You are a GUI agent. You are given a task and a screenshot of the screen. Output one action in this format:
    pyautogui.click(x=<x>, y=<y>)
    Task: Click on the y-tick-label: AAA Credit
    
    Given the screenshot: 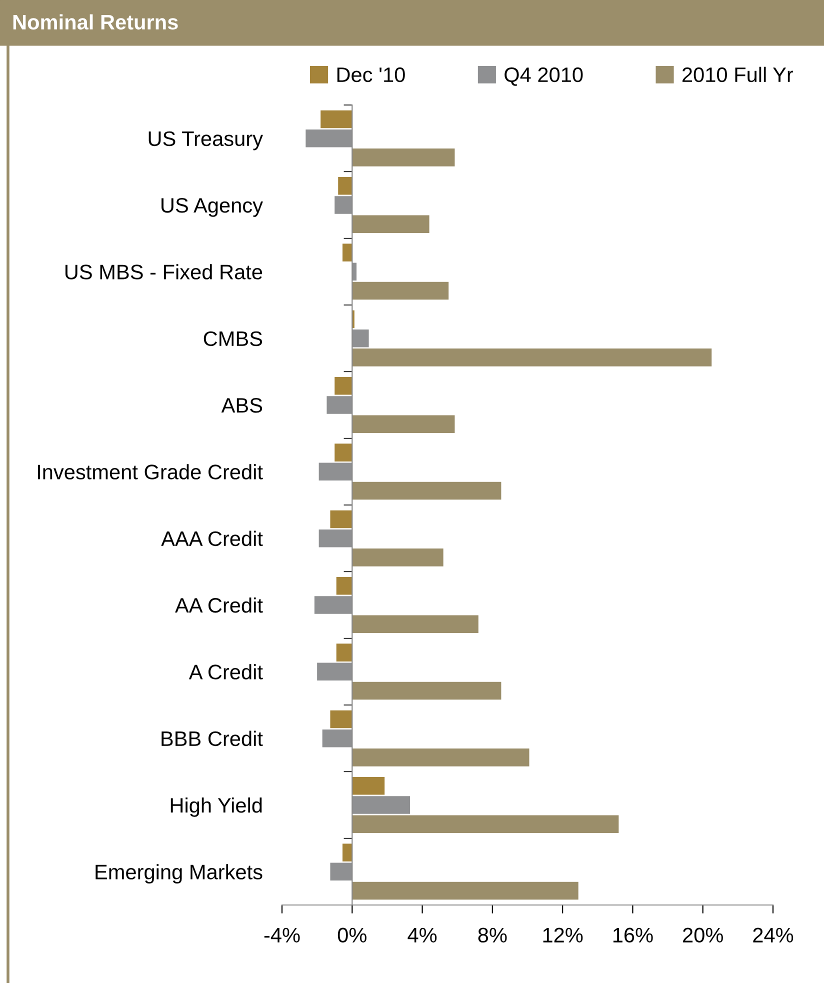 What is the action you would take?
    pyautogui.click(x=212, y=538)
    